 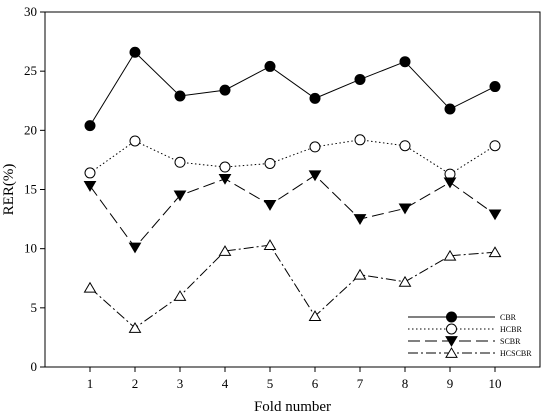 I want to click on x-tick-label: 5, so click(x=270, y=383).